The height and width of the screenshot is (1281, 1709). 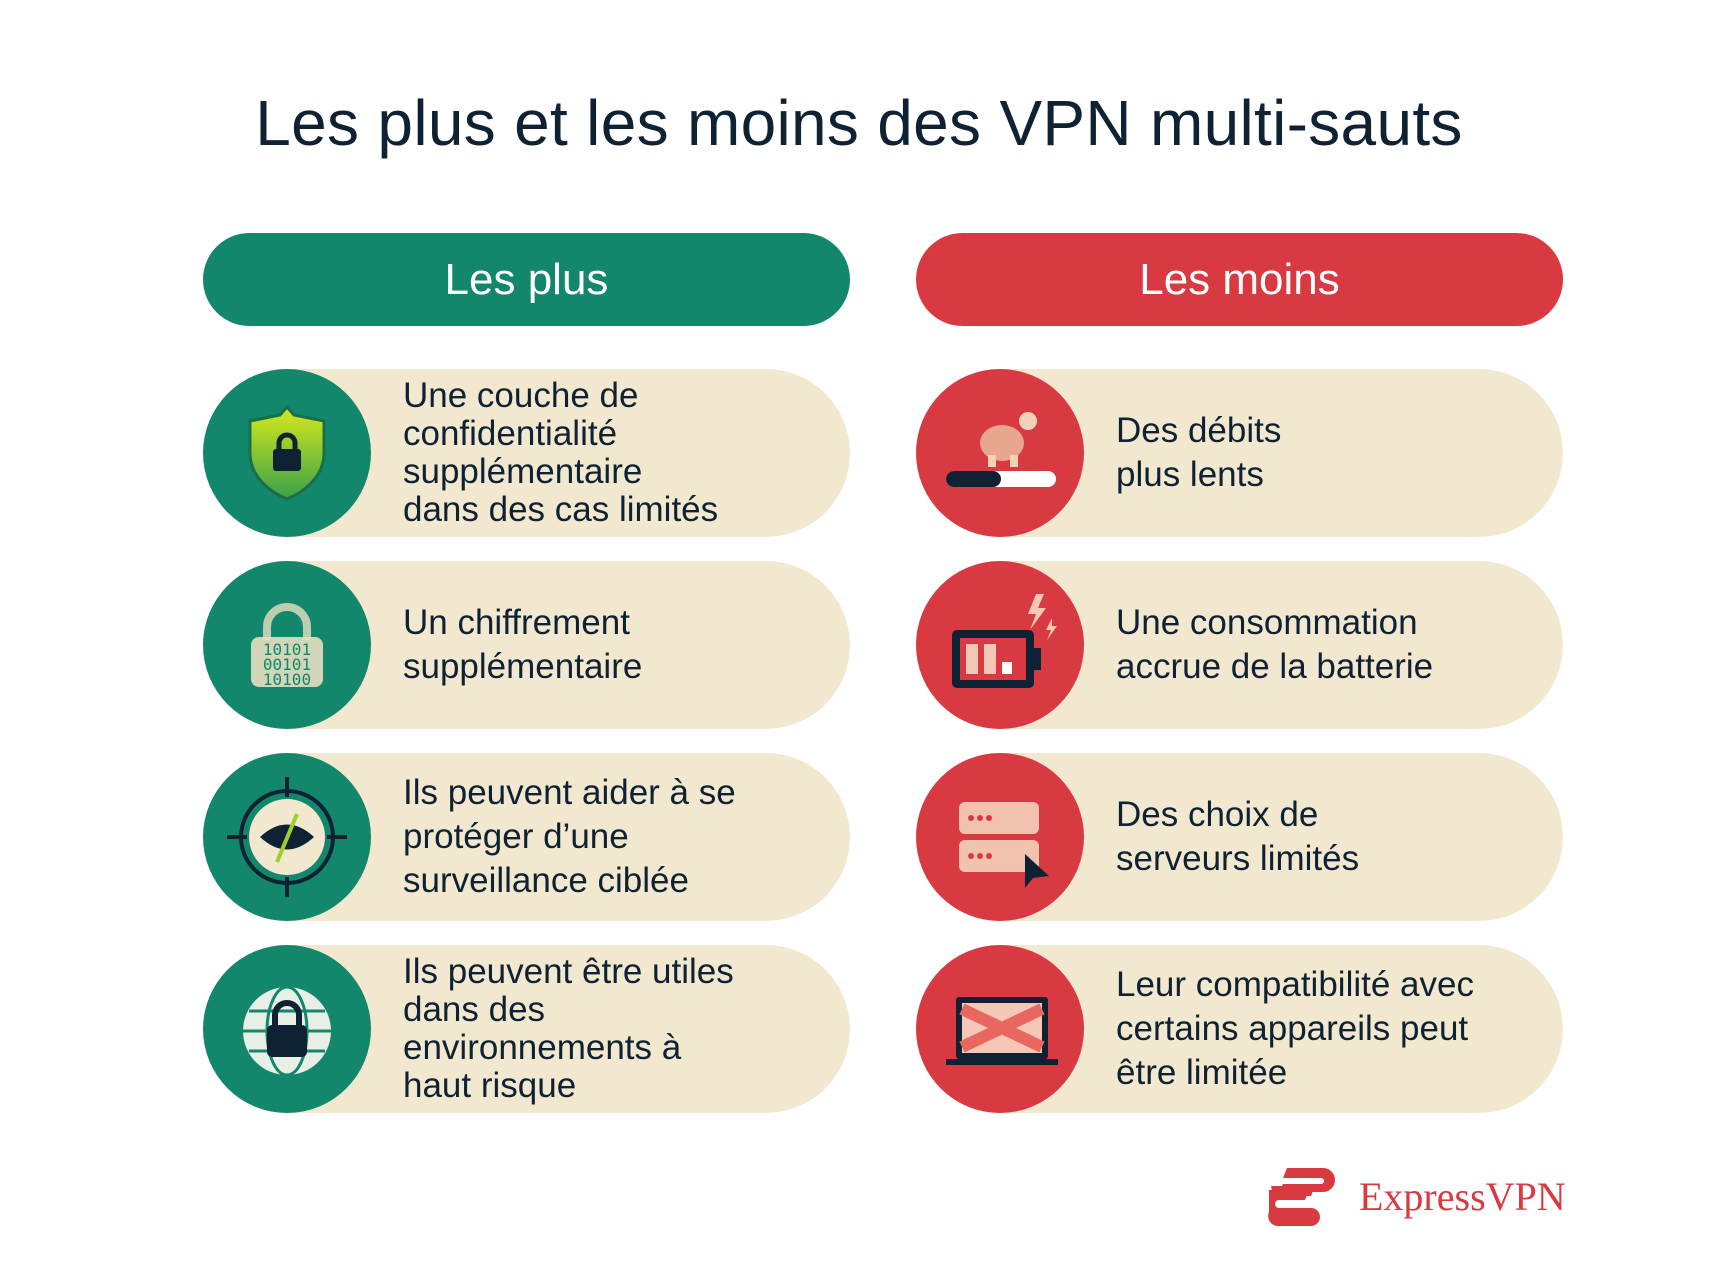 I want to click on svg-text: 00101, so click(x=287, y=664).